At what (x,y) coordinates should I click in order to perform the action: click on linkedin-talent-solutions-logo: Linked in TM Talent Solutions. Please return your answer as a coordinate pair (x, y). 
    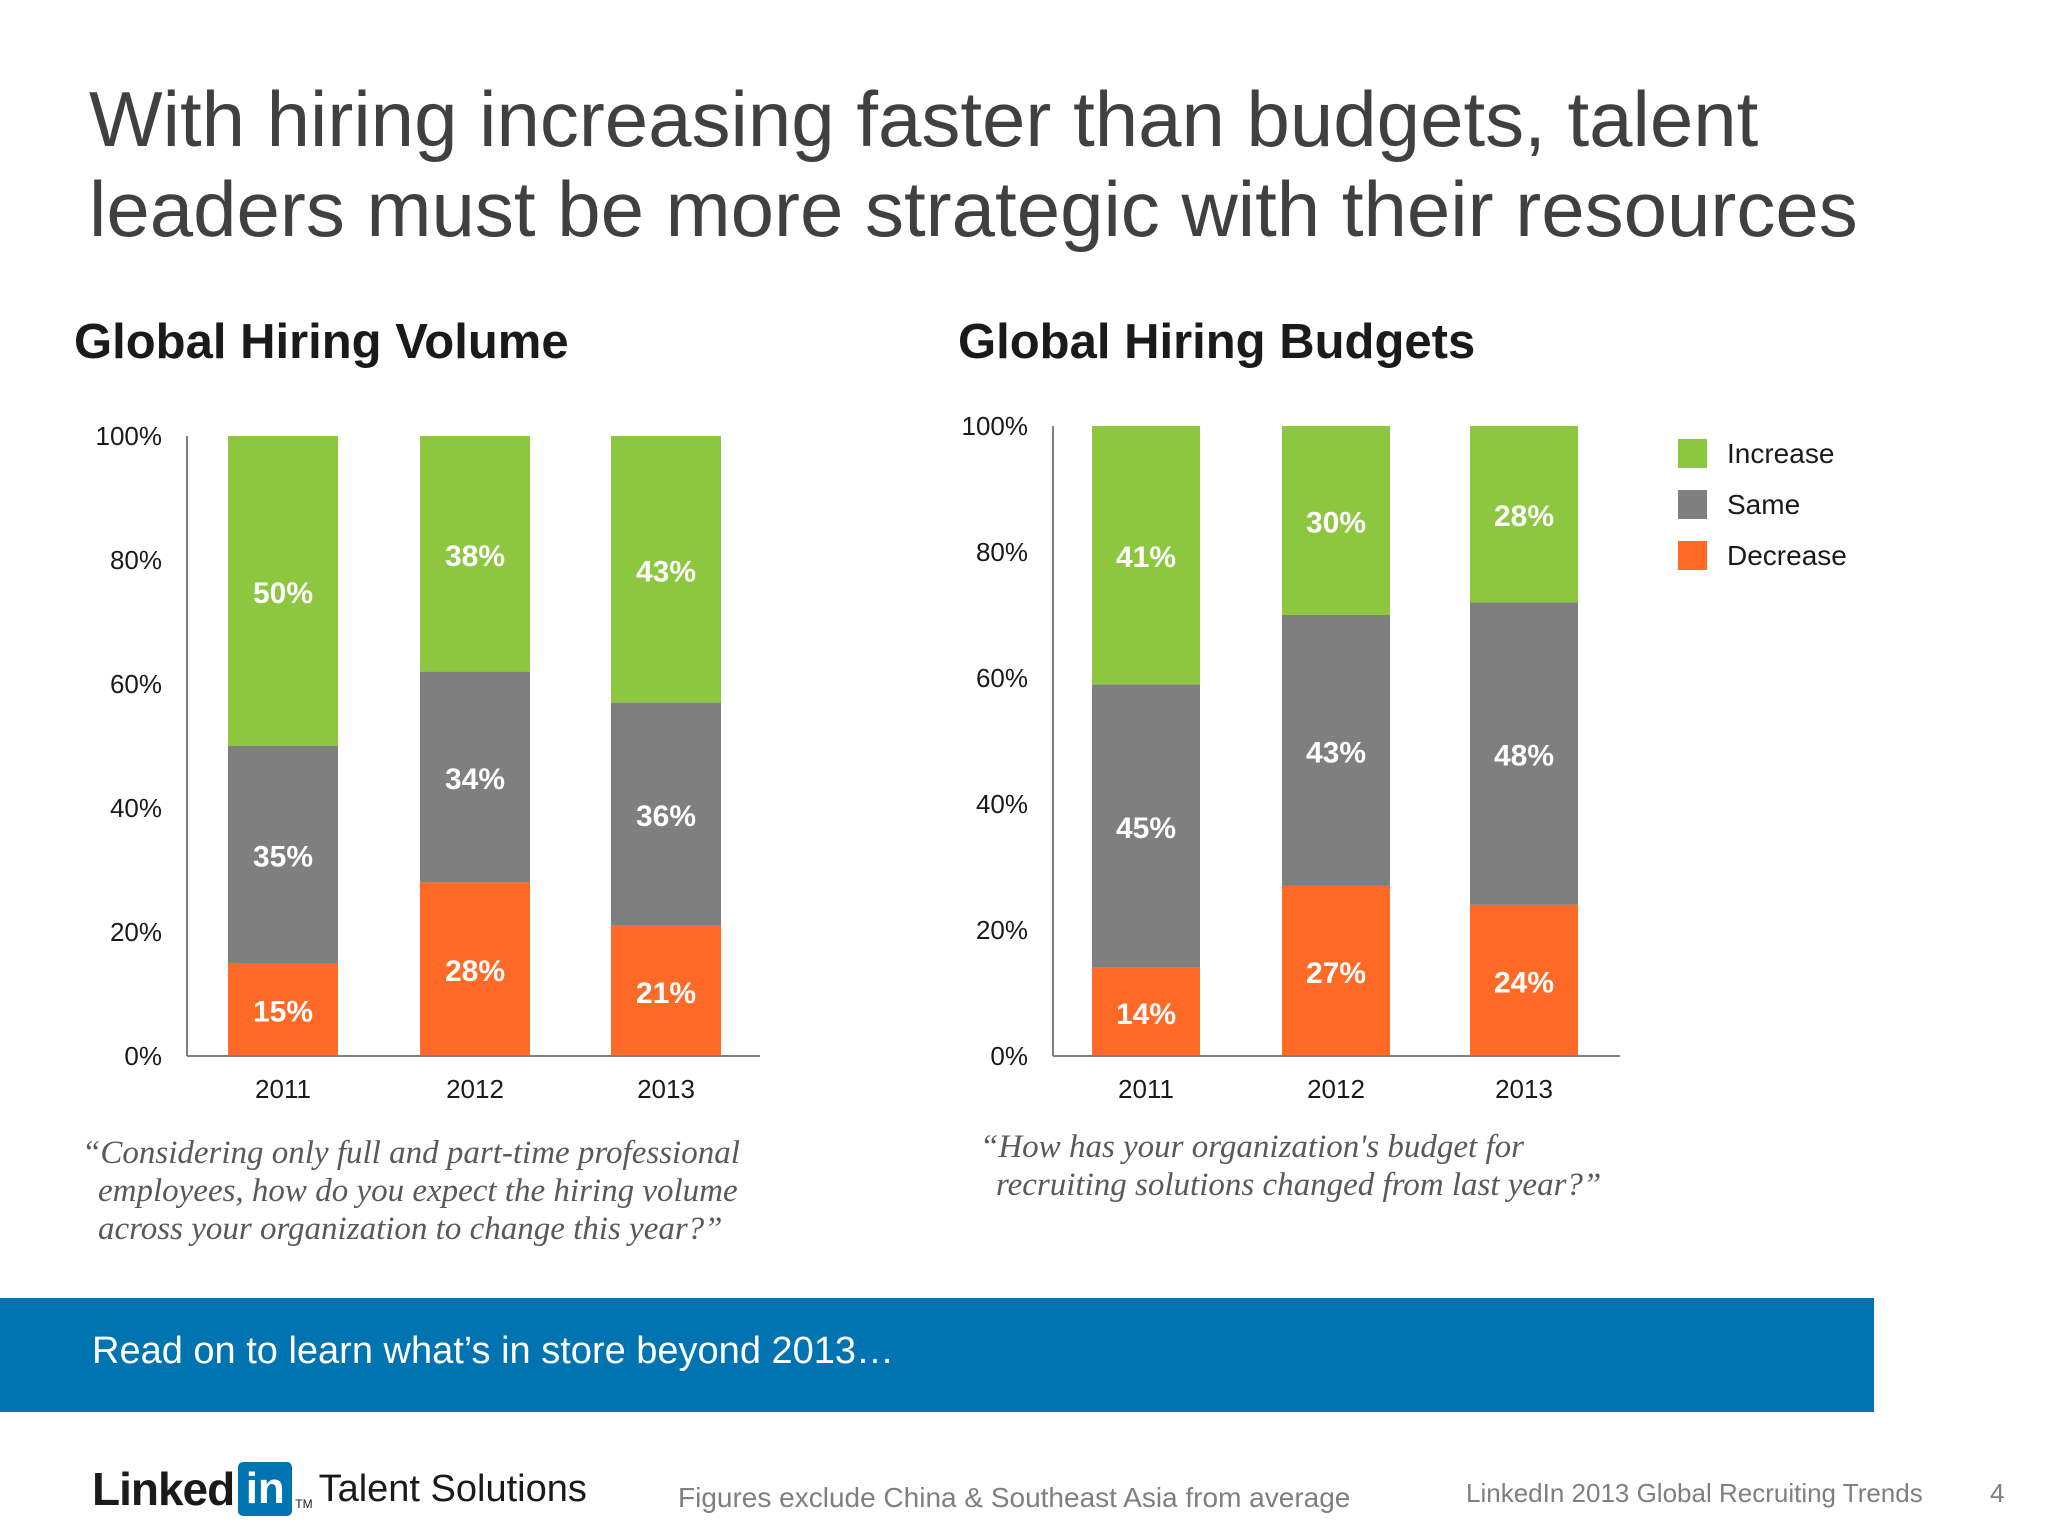
    Looking at the image, I should click on (339, 1489).